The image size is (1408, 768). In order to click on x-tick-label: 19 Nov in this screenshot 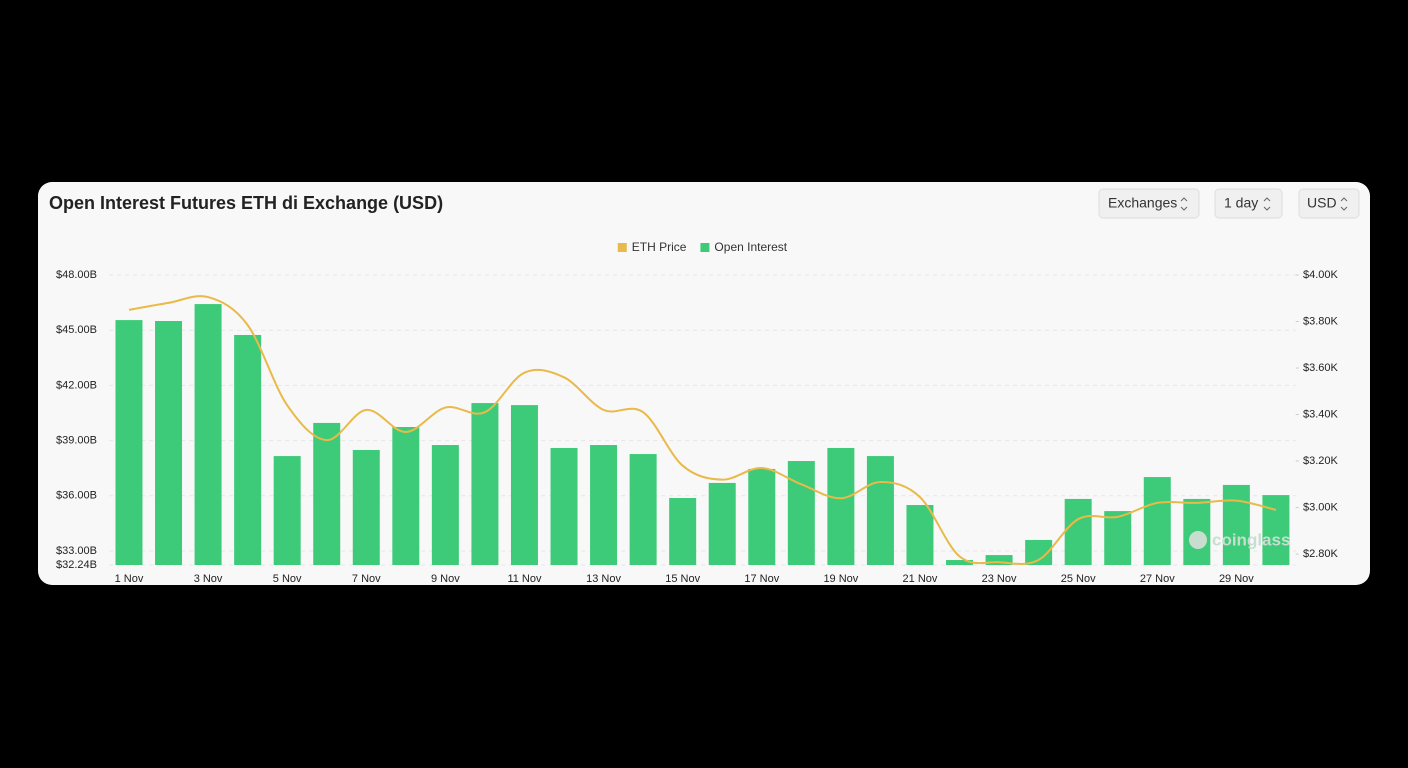, I will do `click(840, 579)`.